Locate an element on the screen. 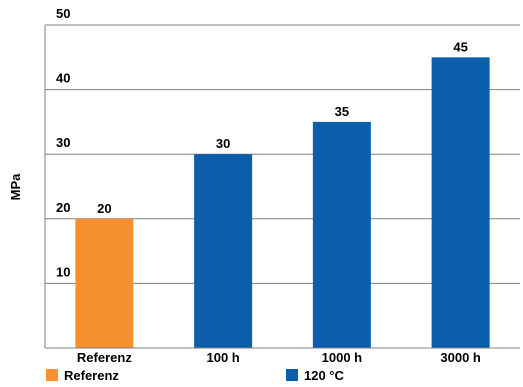 The width and height of the screenshot is (523, 387). y-tick-label: 30 is located at coordinates (63, 142).